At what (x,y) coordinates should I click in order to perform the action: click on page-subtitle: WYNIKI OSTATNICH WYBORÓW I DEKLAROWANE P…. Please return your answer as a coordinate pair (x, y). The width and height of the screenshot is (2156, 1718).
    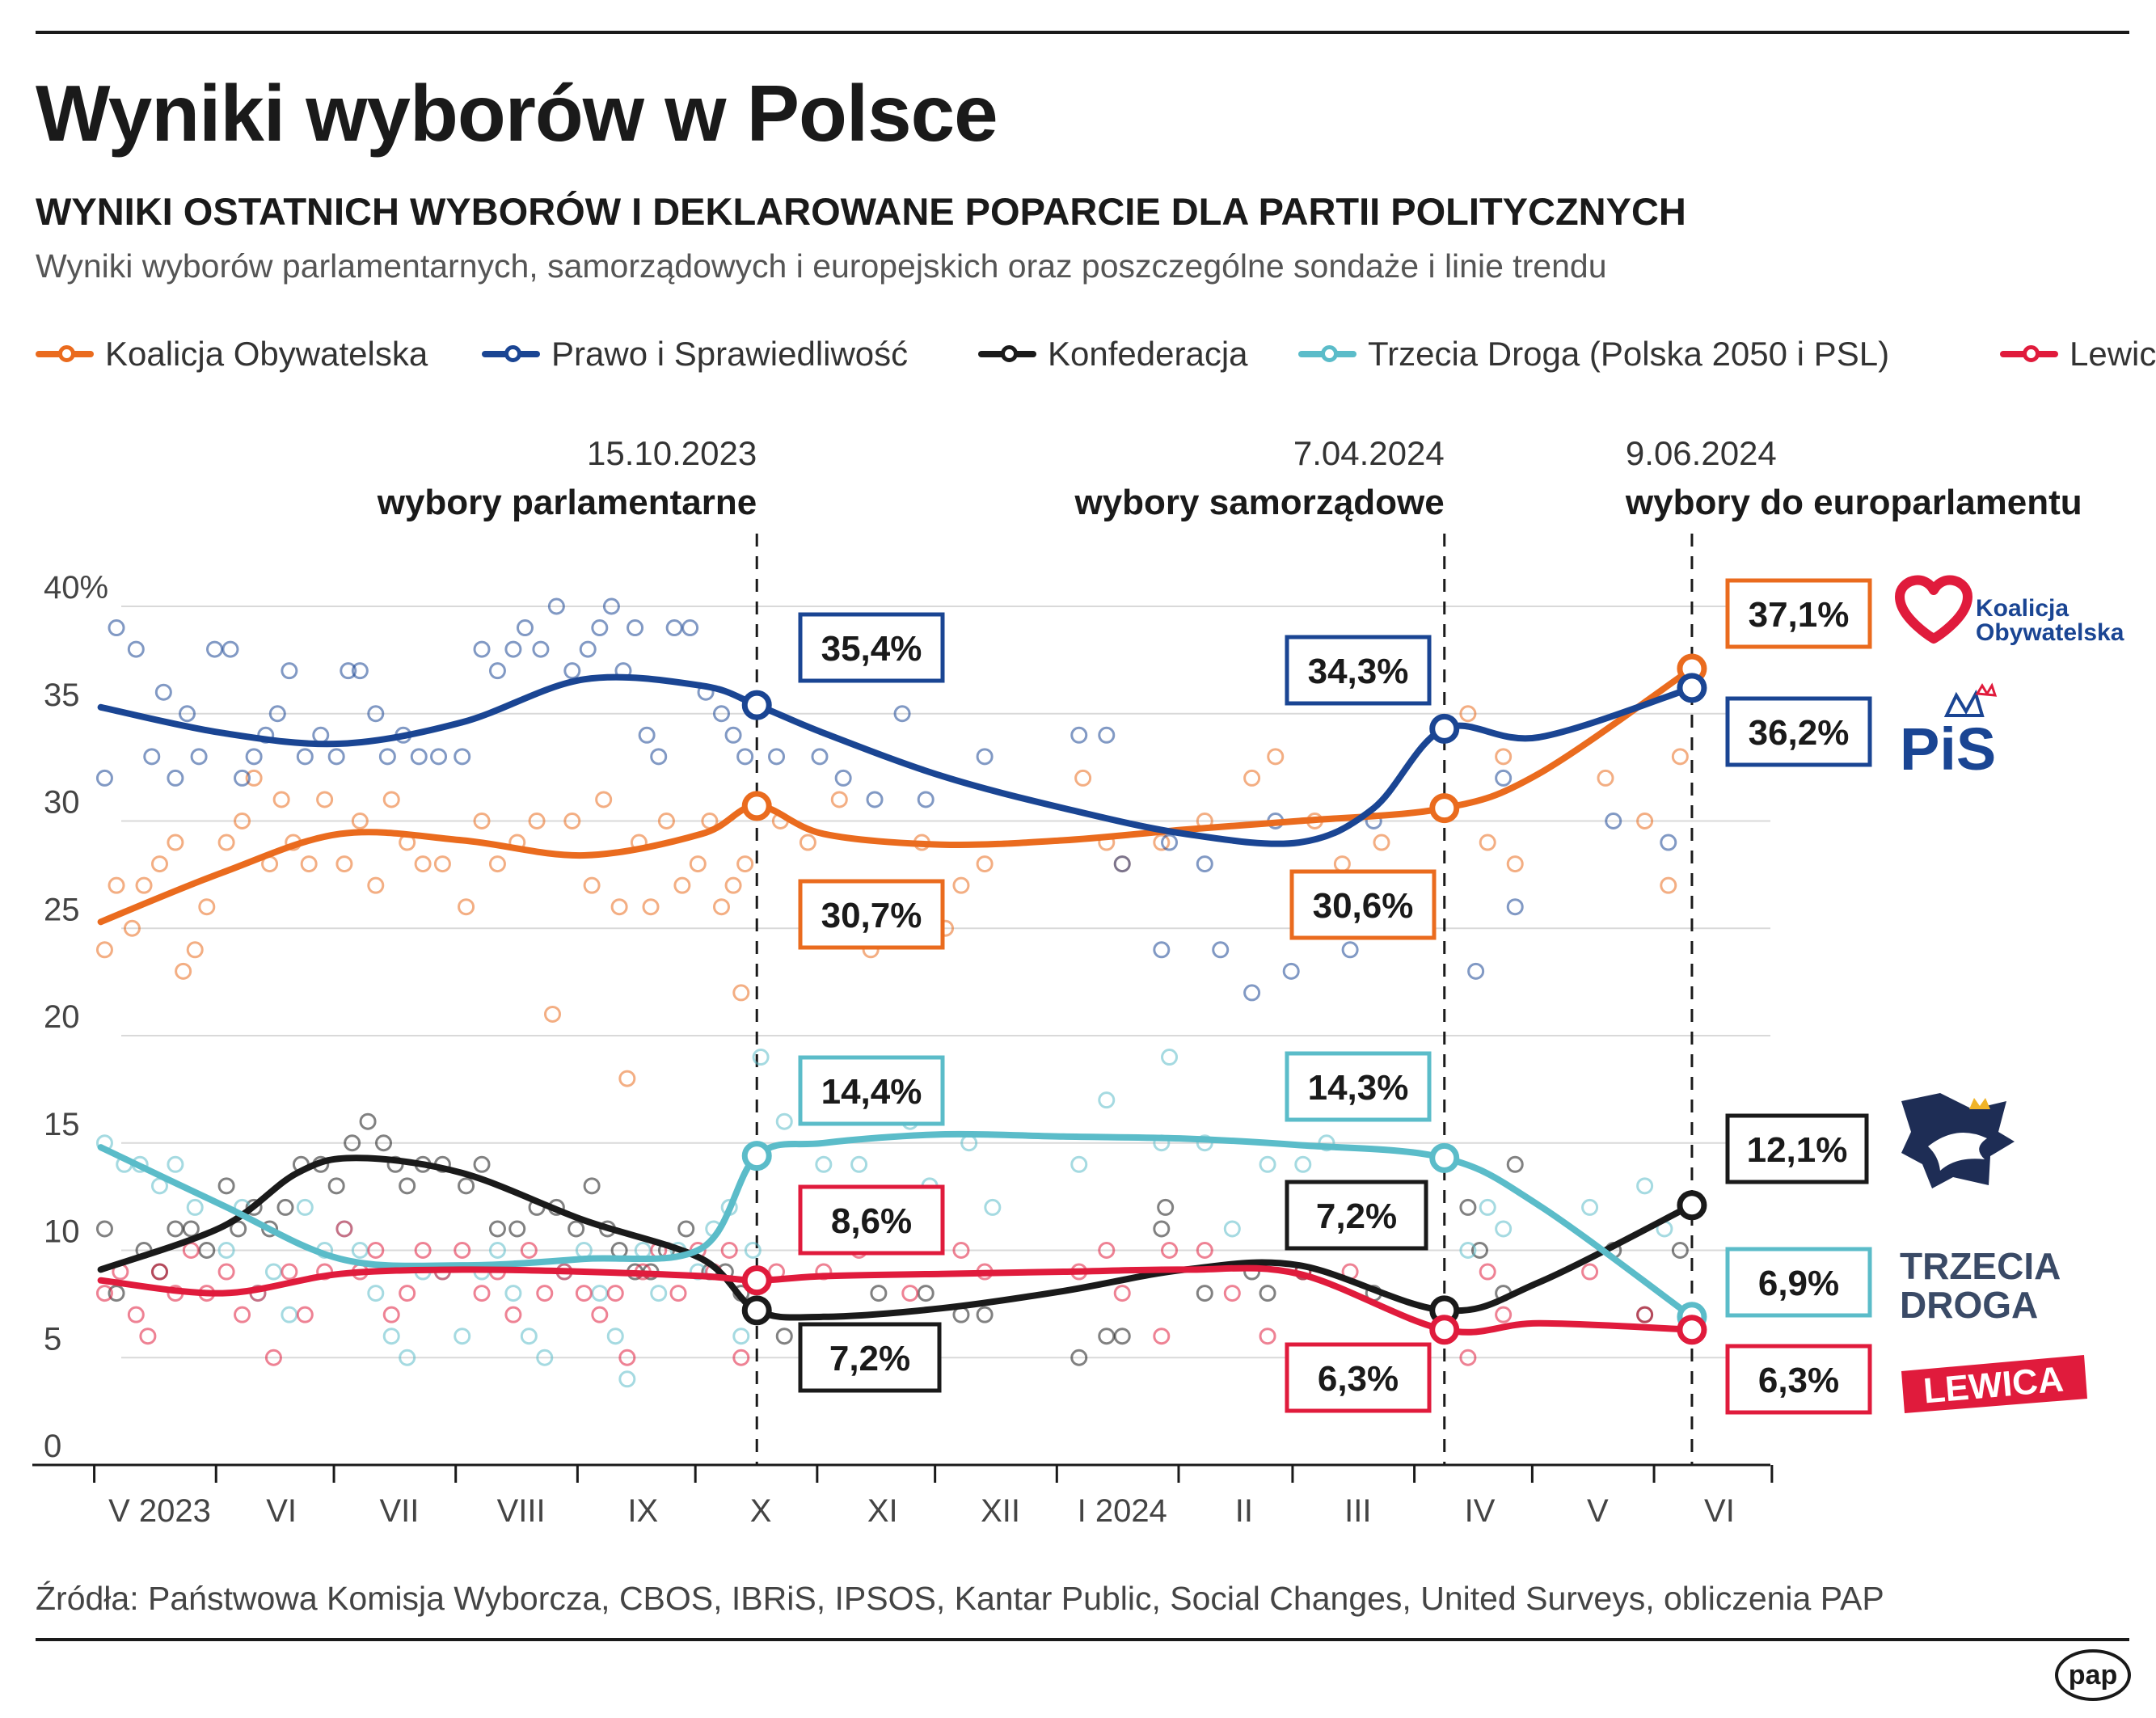
    Looking at the image, I should click on (861, 212).